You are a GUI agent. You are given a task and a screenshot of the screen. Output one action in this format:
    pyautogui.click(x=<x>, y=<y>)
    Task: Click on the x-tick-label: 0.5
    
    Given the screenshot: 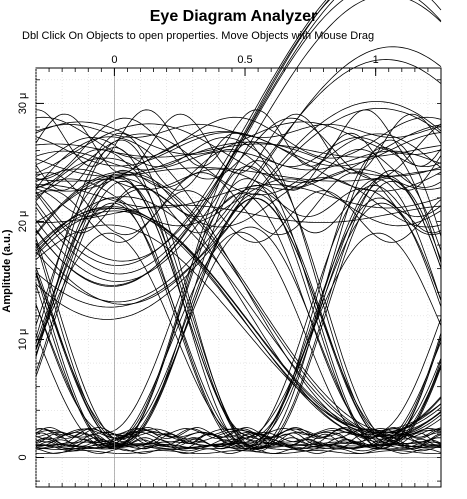 What is the action you would take?
    pyautogui.click(x=244, y=60)
    